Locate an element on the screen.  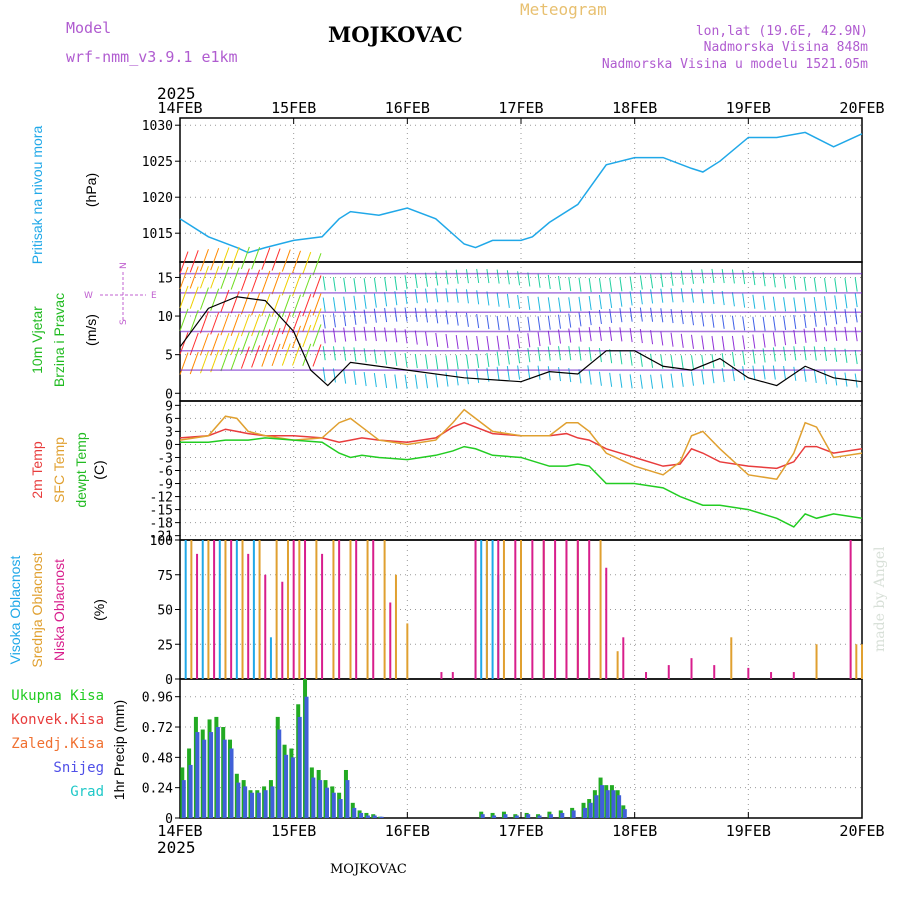
cloud-unit: (%) is located at coordinates (99, 610).